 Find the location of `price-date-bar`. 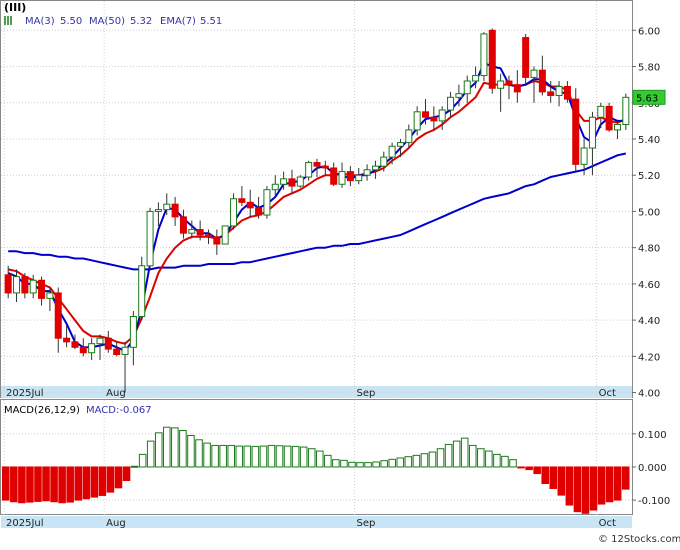

price-date-bar is located at coordinates (316, 392).